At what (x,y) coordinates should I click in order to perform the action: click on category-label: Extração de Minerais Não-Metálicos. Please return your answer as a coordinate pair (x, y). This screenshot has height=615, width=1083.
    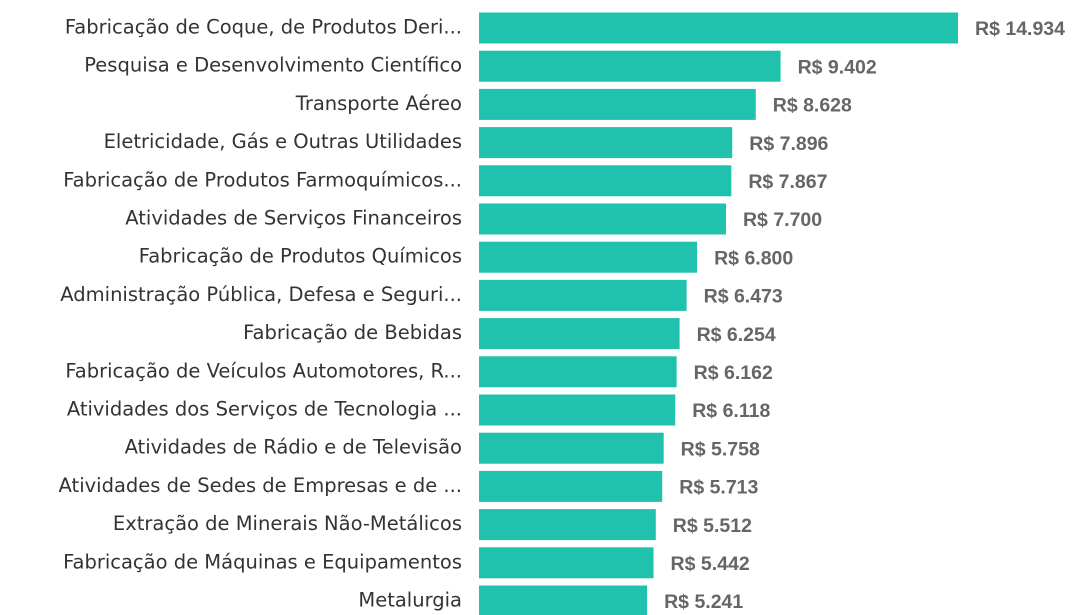
    Looking at the image, I should click on (287, 523).